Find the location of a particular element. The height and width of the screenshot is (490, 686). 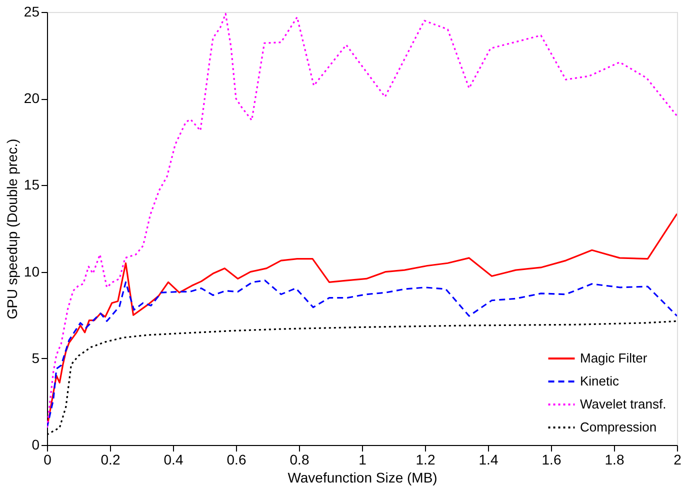

legend-label: Wavelet transf. is located at coordinates (623, 404).